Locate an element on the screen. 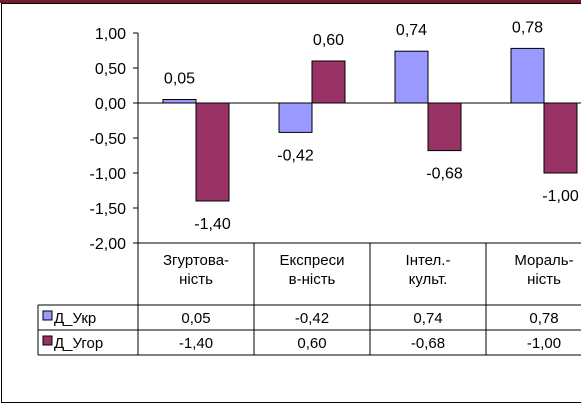 The height and width of the screenshot is (406, 581). category-label: Інтел.- is located at coordinates (428, 260).